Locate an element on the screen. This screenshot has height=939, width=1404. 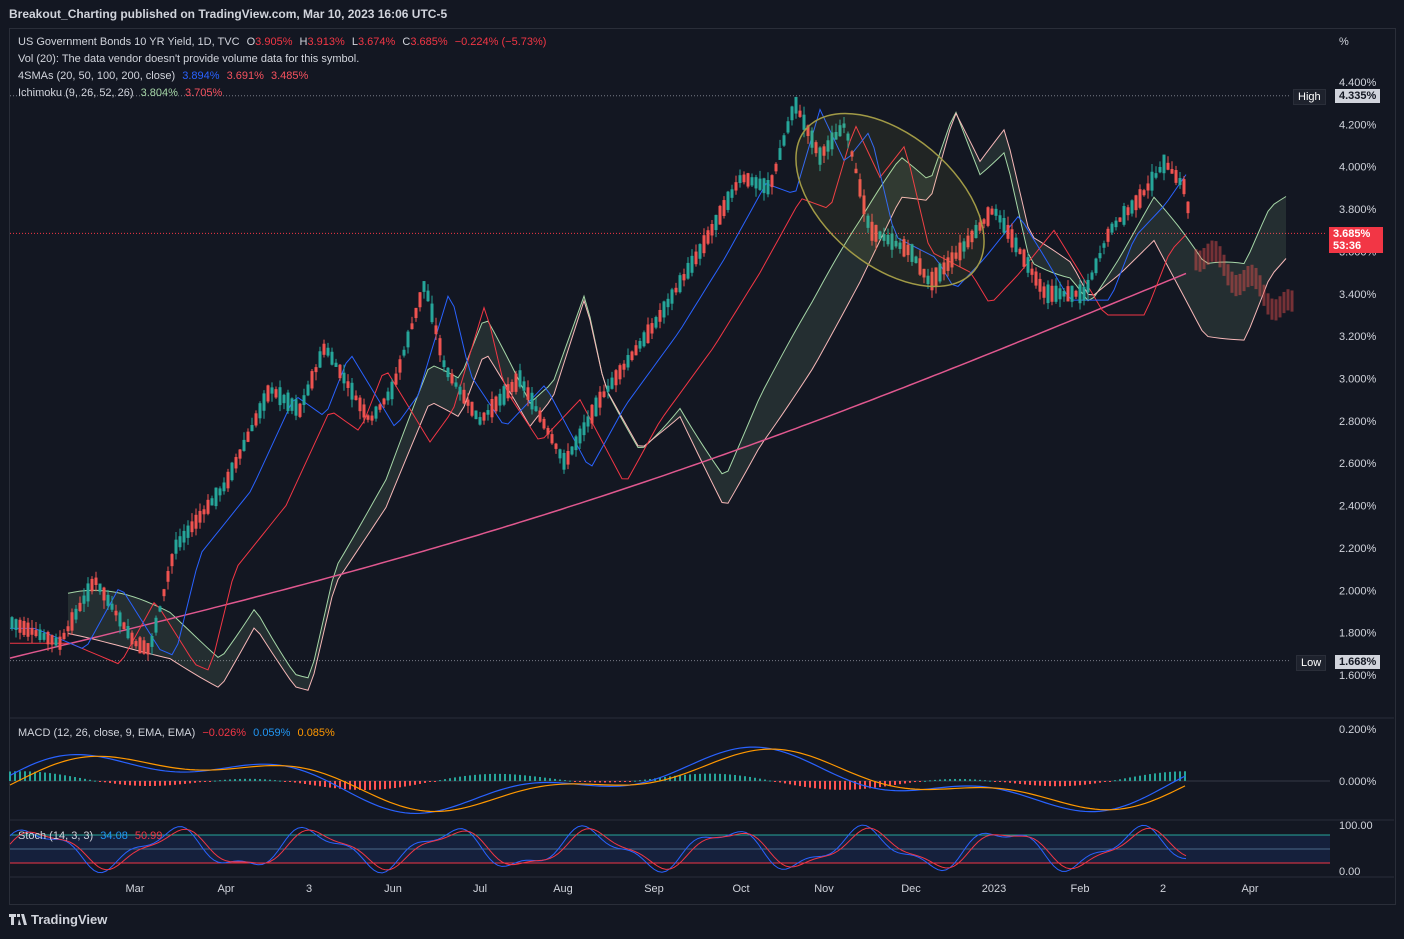
open-value: 3.905% is located at coordinates (274, 42).